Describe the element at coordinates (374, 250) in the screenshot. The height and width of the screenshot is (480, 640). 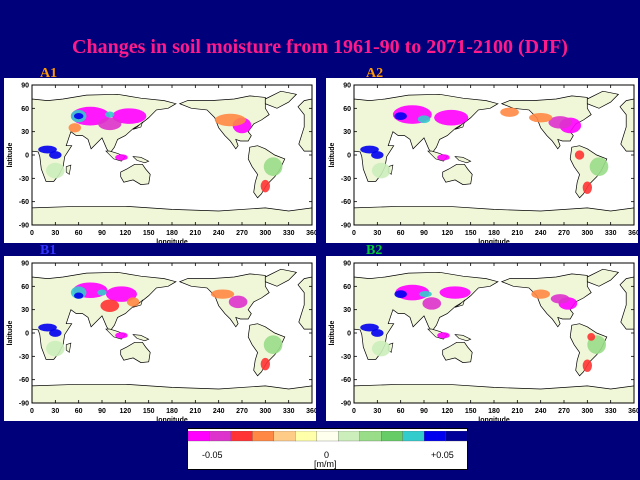
I see `panel-label-b2: B2` at that location.